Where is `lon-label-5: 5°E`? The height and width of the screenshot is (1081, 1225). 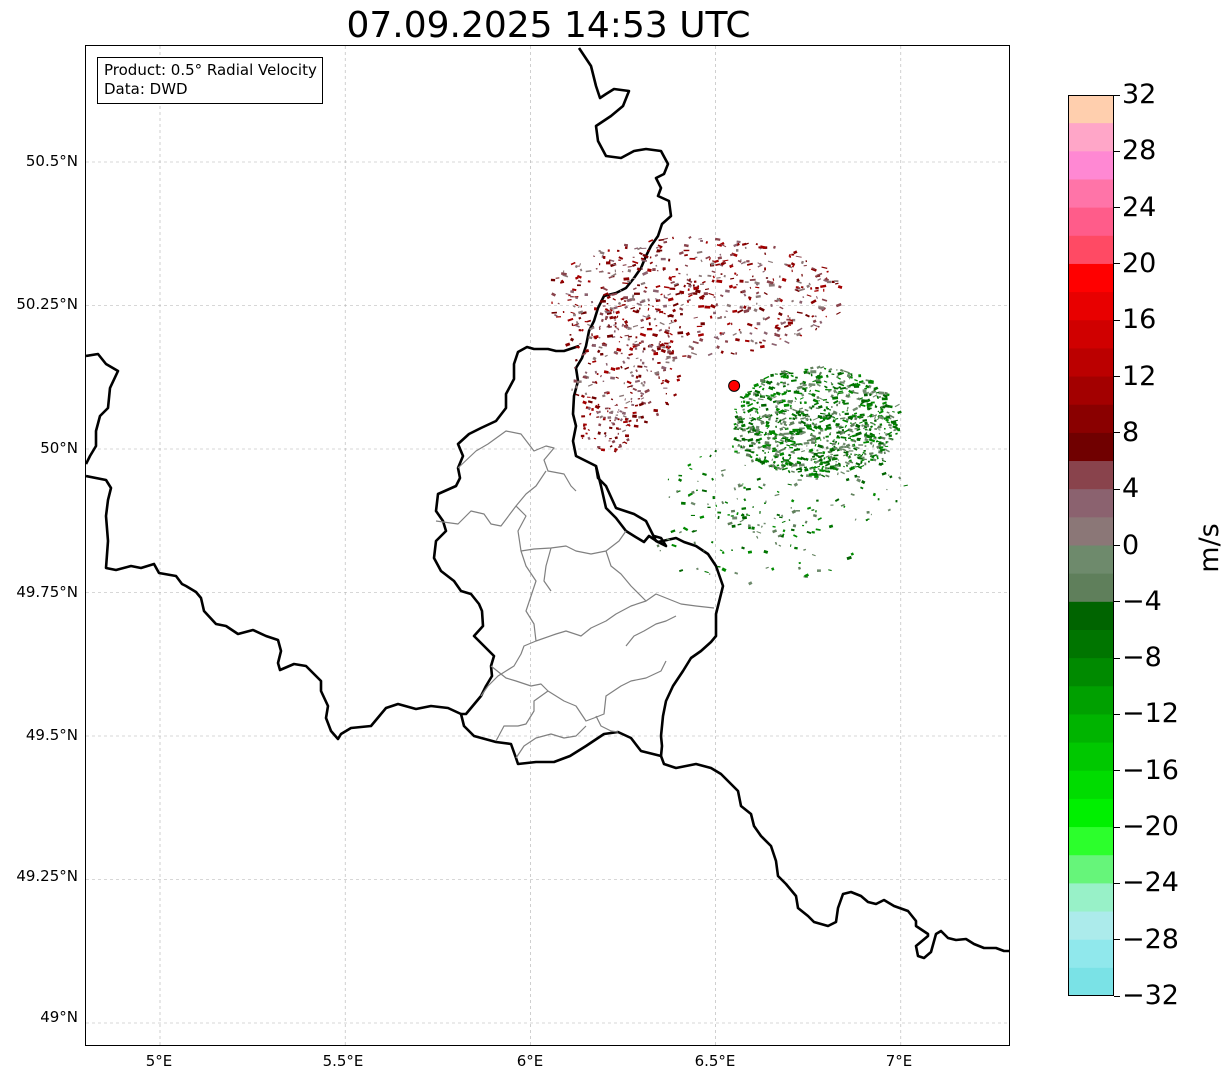 lon-label-5: 5°E is located at coordinates (159, 1061).